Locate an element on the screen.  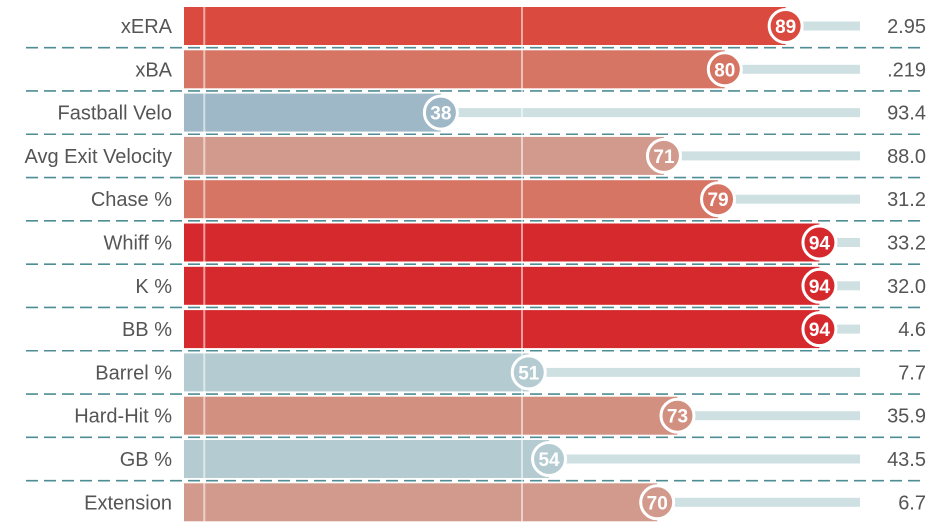
percentile-label-5: 94 is located at coordinates (820, 244).